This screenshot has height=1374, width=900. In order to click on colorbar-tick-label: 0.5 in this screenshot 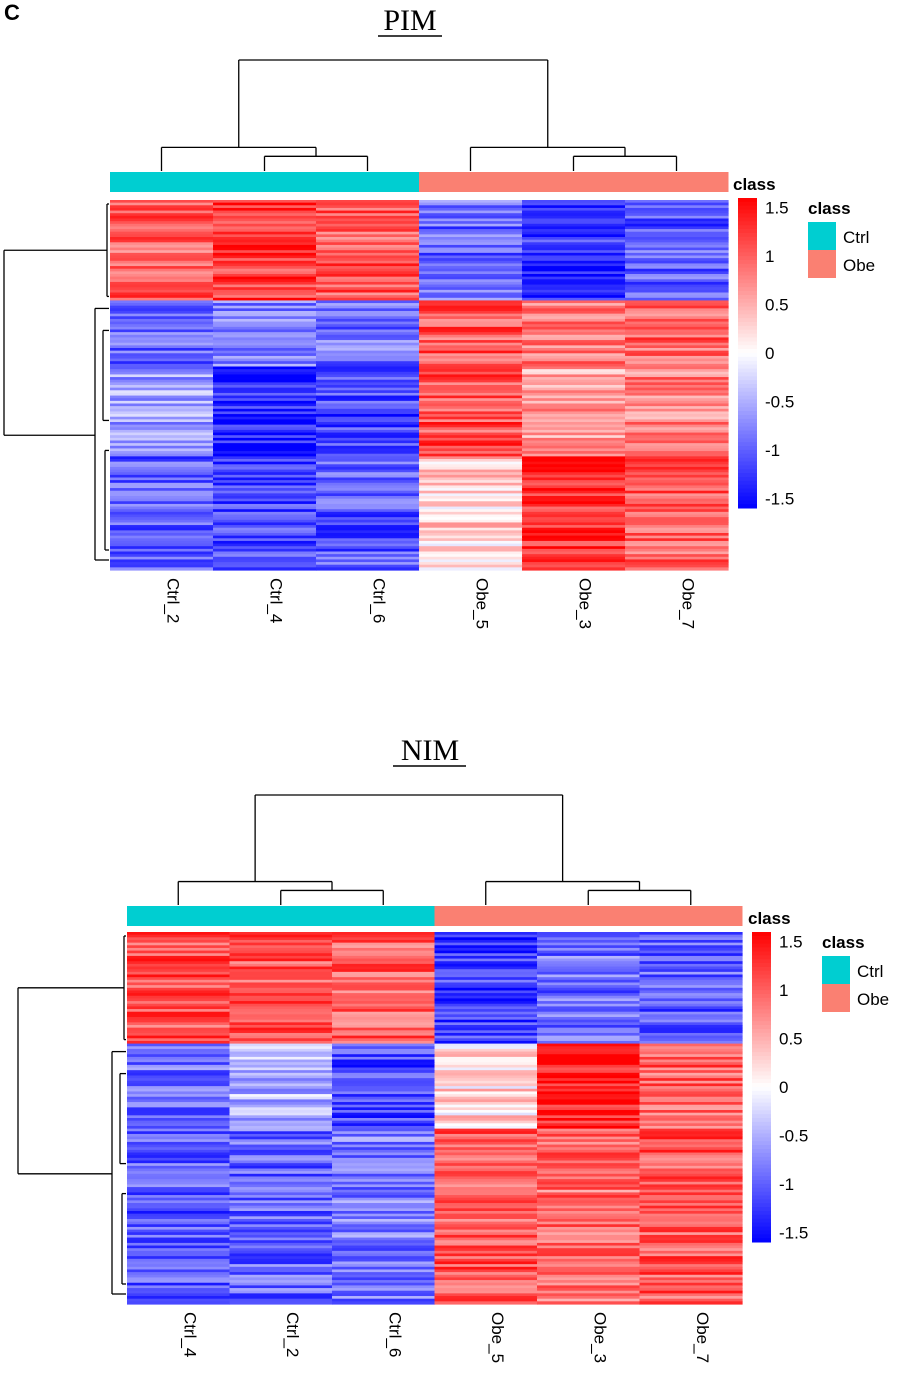, I will do `click(777, 305)`.